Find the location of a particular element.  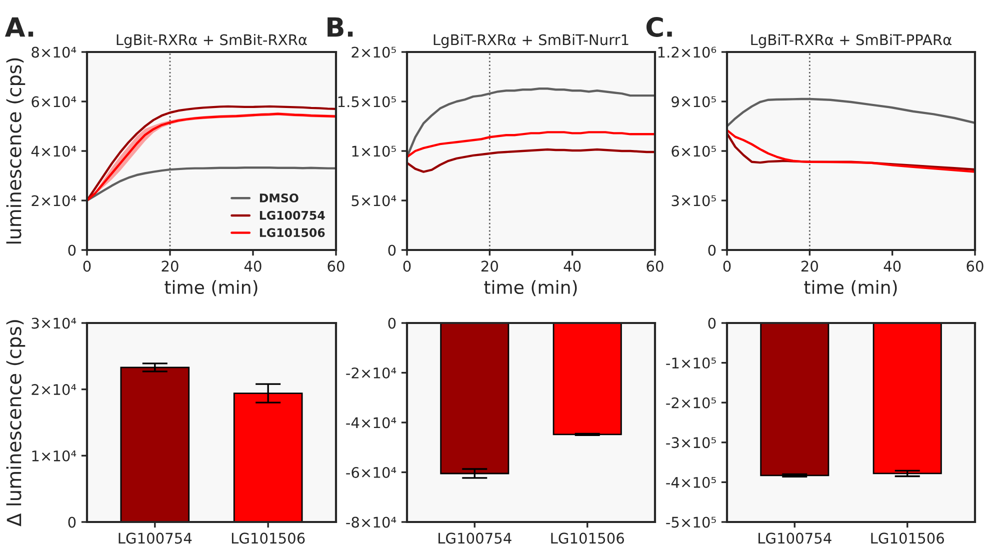

legend-label: LG100754 is located at coordinates (292, 215).